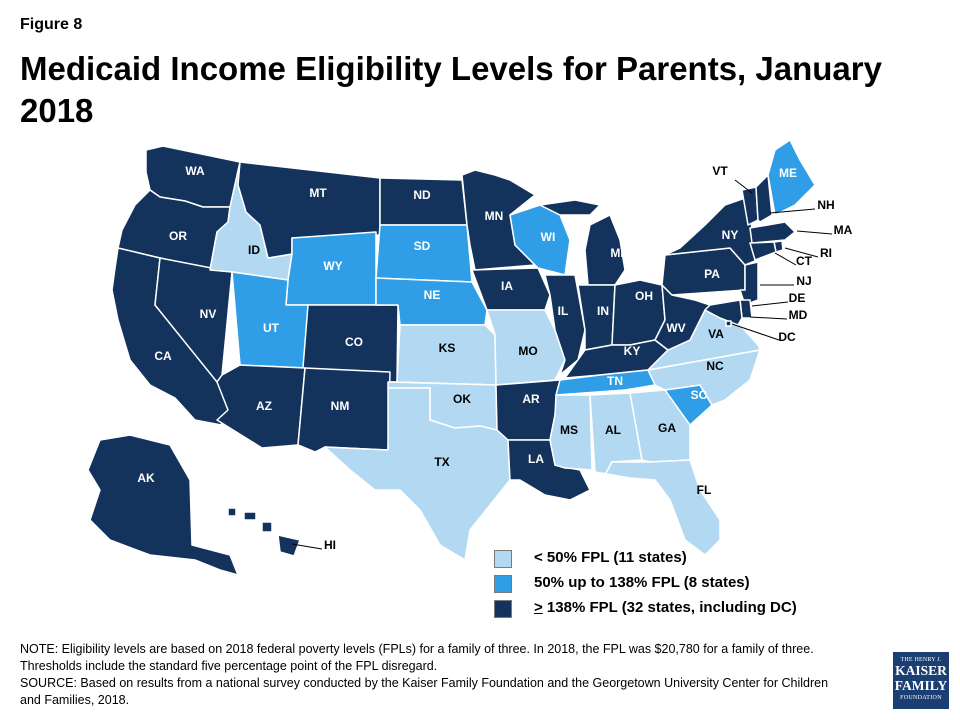 Image resolution: width=960 pixels, height=720 pixels. Describe the element at coordinates (615, 381) in the screenshot. I see `state-label-tn: TN` at that location.